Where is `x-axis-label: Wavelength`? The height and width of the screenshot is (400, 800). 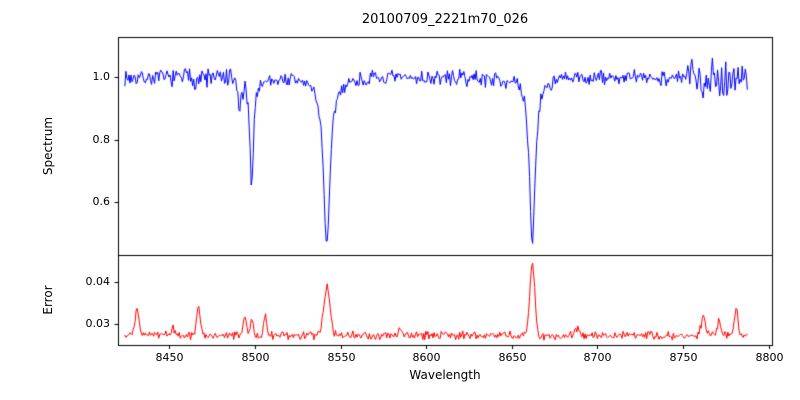 x-axis-label: Wavelength is located at coordinates (445, 375).